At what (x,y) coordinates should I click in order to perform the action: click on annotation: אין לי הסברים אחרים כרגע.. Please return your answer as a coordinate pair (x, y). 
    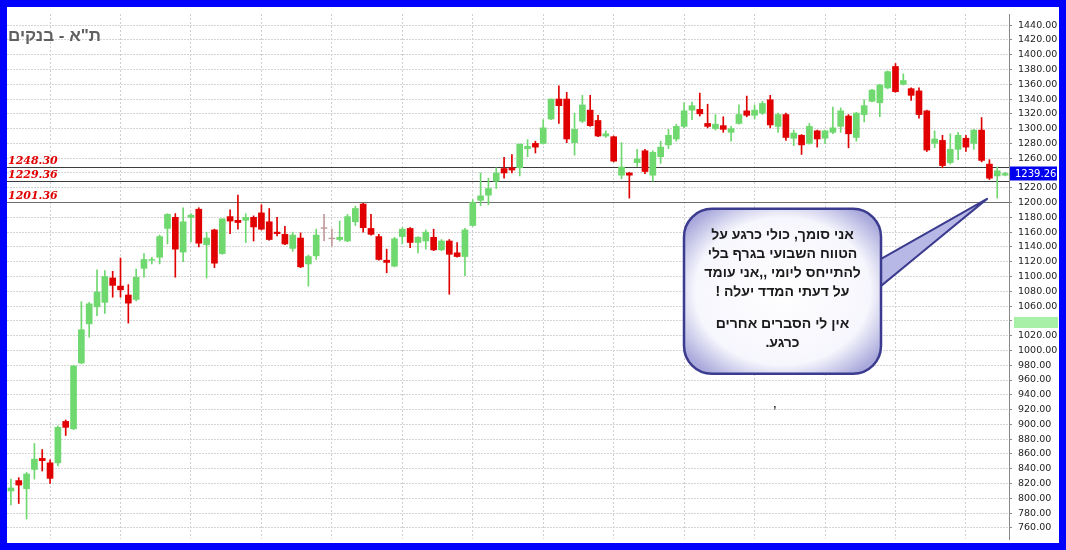
    Looking at the image, I should click on (782, 332).